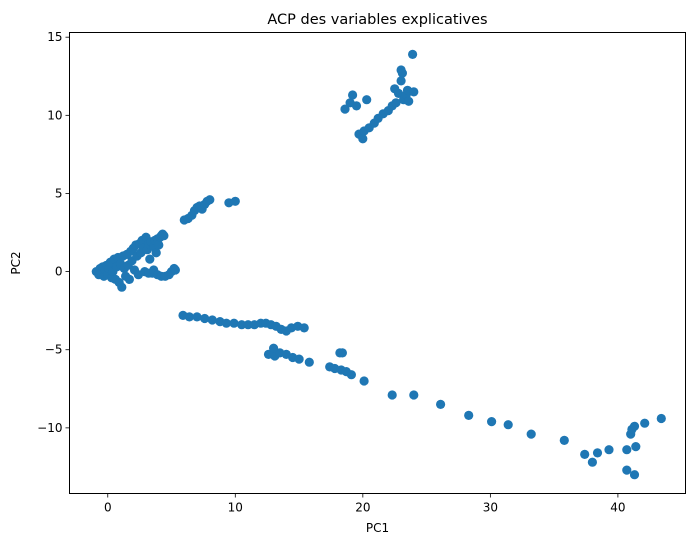 This screenshot has width=698, height=547. I want to click on y-axis-label: PC2, so click(16, 262).